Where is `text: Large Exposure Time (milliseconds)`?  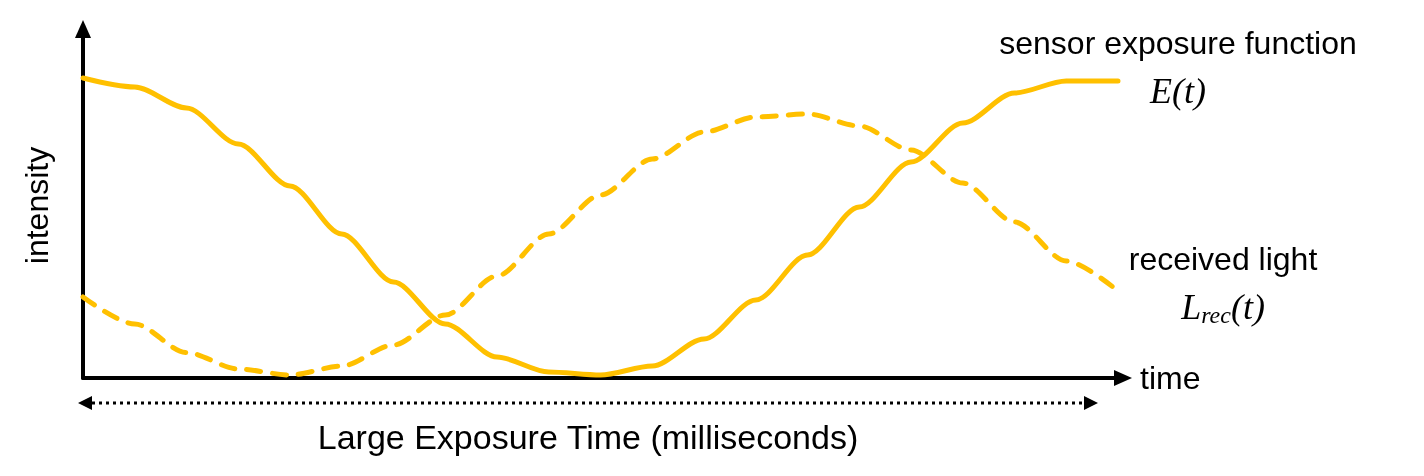
text: Large Exposure Time (milliseconds) is located at coordinates (588, 437).